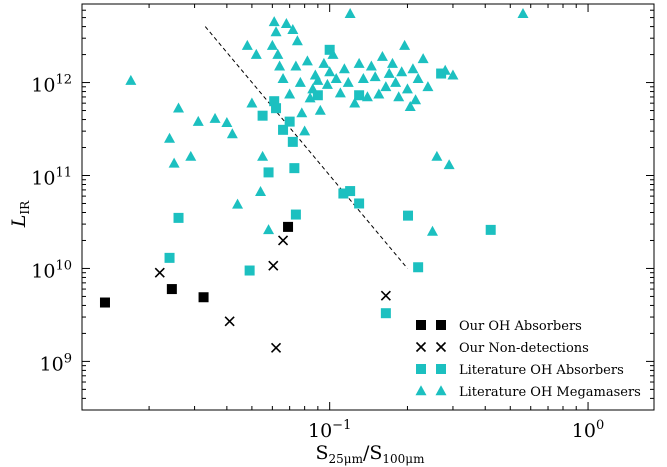  Describe the element at coordinates (56, 363) in the screenshot. I see `y-tick-label: 109` at that location.